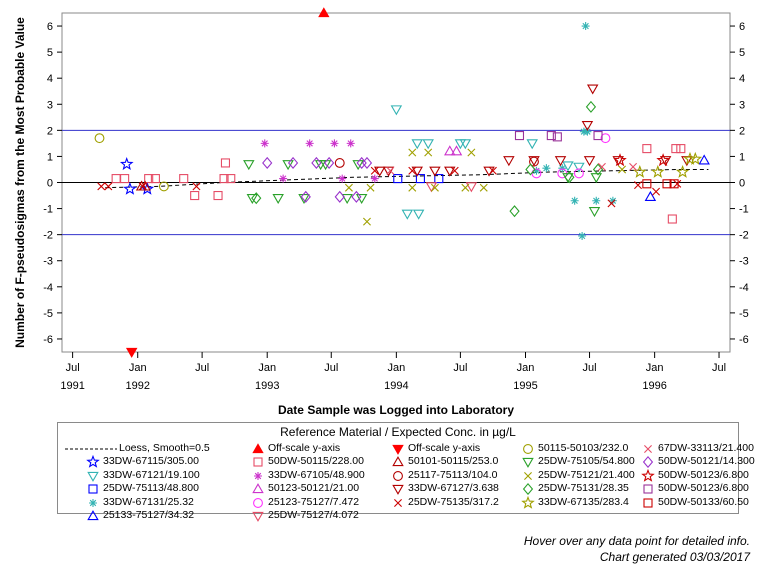 The image size is (768, 576). I want to click on y-tick-label: 5, so click(50, 53).